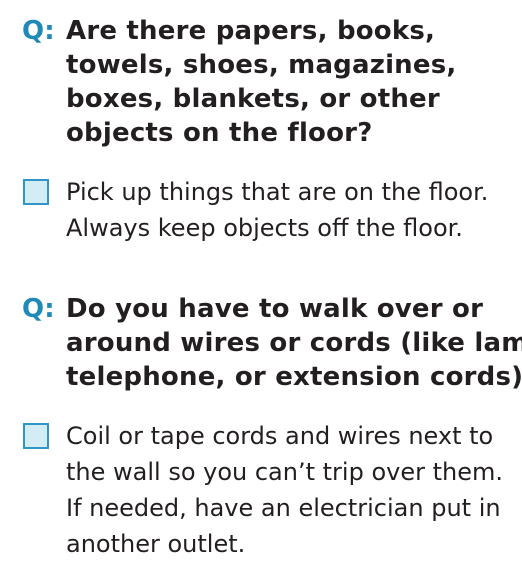  What do you see at coordinates (294, 377) in the screenshot?
I see `question-line: telephone, or extension cords)?` at bounding box center [294, 377].